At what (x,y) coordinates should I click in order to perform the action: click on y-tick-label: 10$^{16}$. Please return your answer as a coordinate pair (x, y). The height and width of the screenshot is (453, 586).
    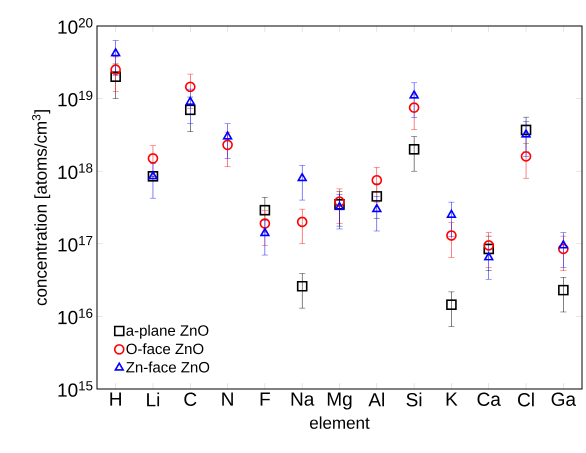
    Looking at the image, I should click on (75, 316).